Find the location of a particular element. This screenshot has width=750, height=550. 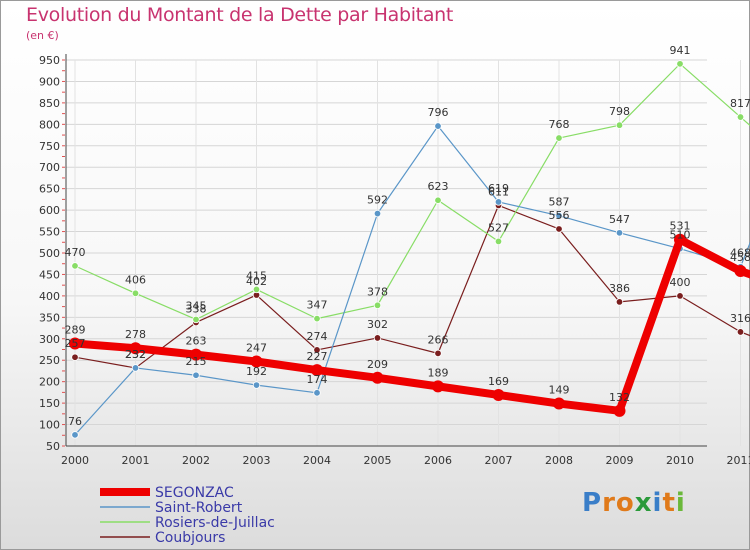

data-label-saint-robert: 232 is located at coordinates (135, 354).